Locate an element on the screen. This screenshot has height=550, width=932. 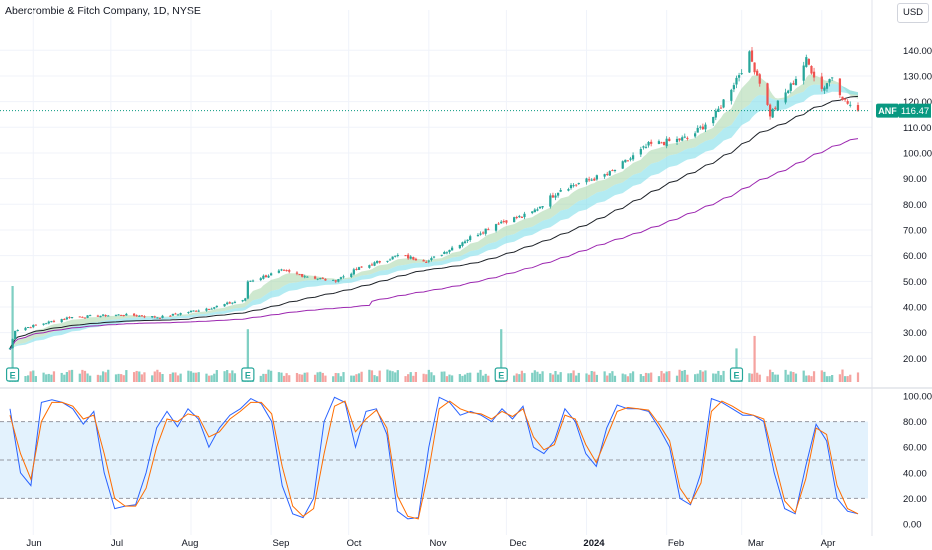
stoch-tick-label: 100.00 is located at coordinates (917, 397).